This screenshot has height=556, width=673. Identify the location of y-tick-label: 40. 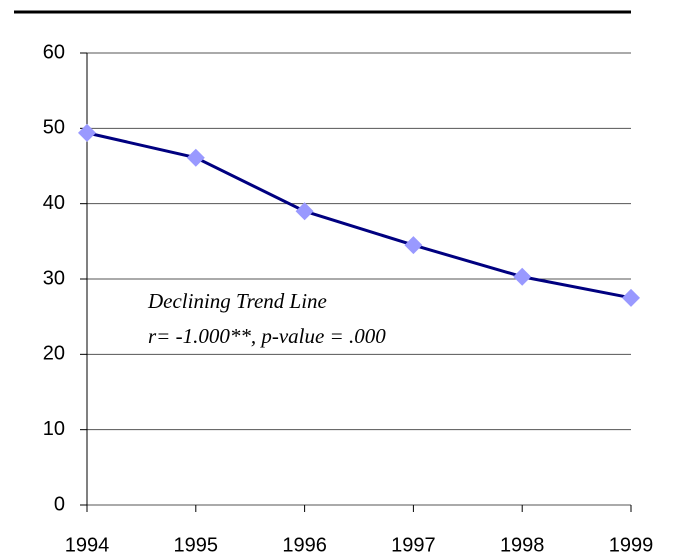
(54, 203).